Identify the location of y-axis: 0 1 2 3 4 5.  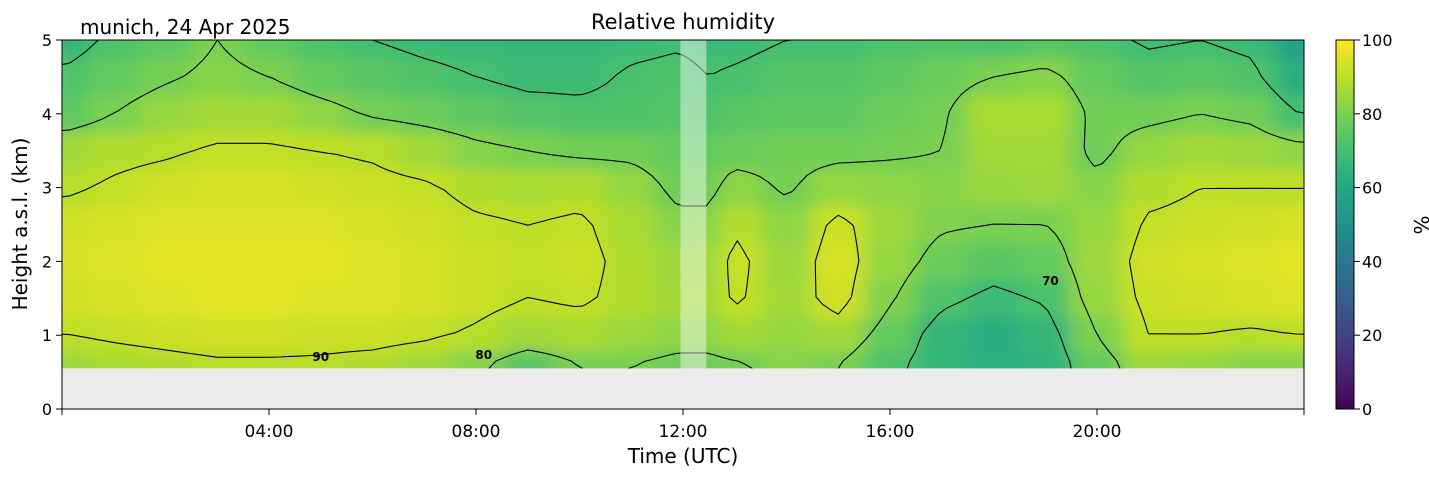
(52, 225).